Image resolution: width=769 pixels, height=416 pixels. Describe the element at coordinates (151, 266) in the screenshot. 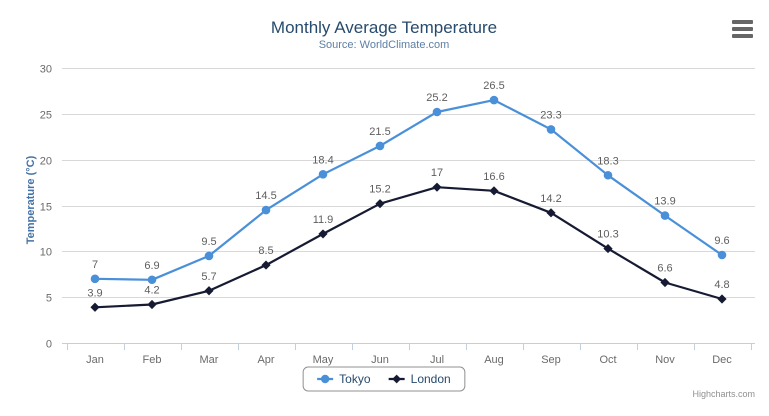

I see `data-point-label: 6.9` at that location.